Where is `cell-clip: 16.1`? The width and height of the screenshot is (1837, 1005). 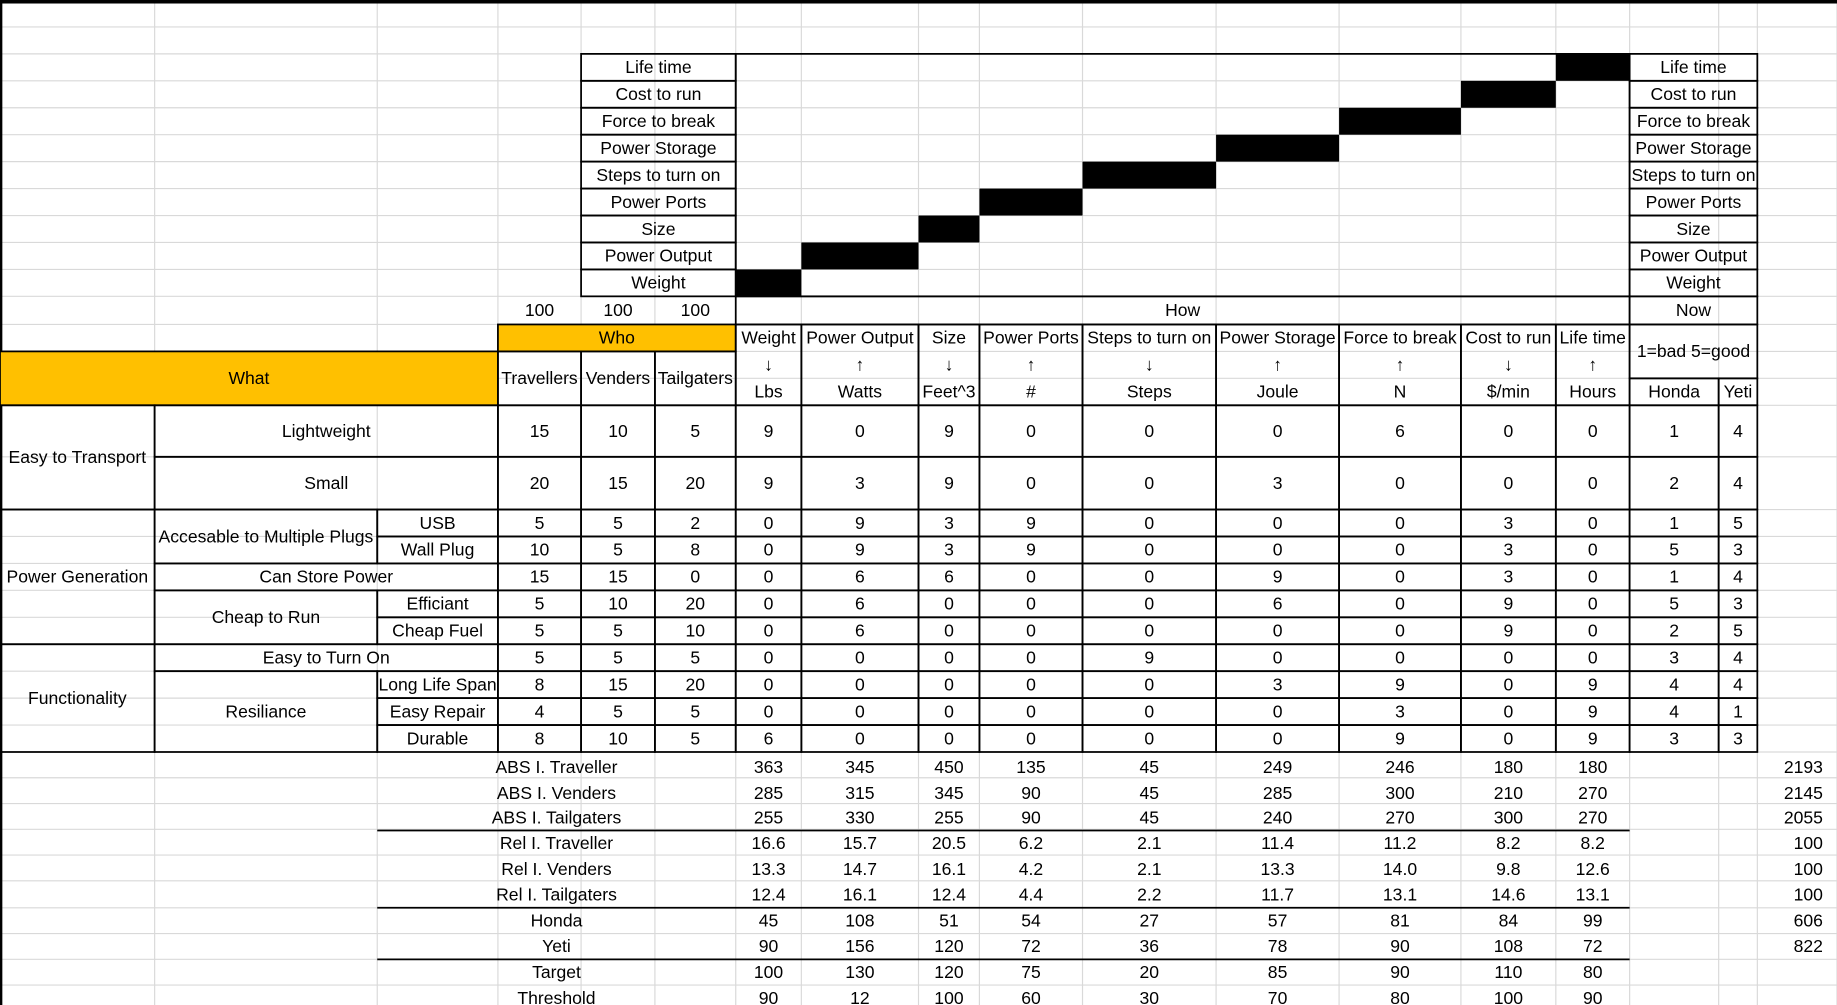
cell-clip: 16.1 is located at coordinates (949, 869).